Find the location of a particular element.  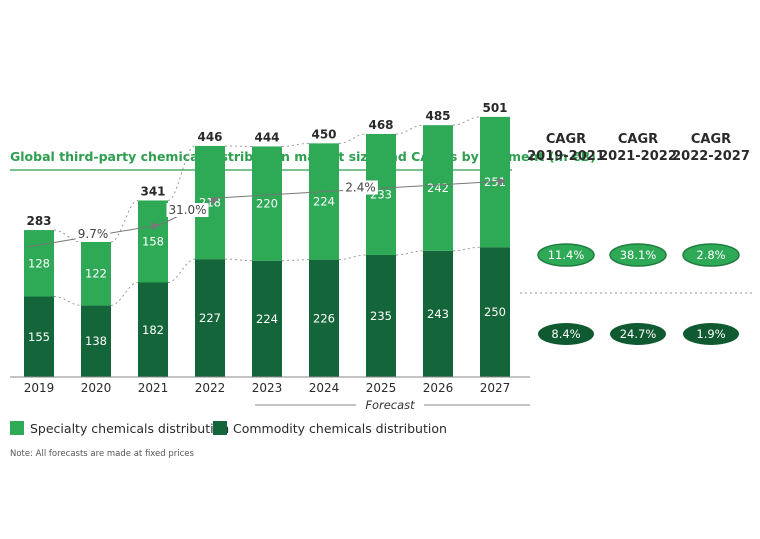

data-label-specialty-2024: 224 is located at coordinates (324, 202).